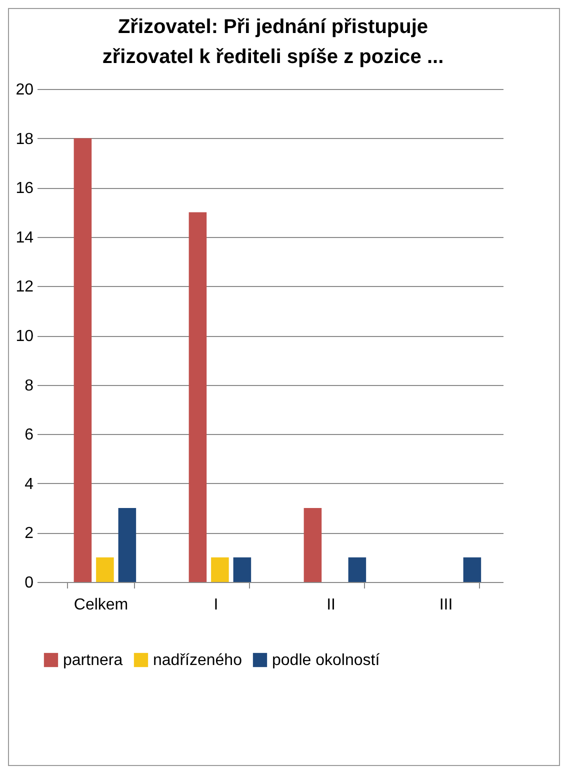 This screenshot has width=570, height=778. Describe the element at coordinates (25, 189) in the screenshot. I see `y-tick-label: 16` at that location.